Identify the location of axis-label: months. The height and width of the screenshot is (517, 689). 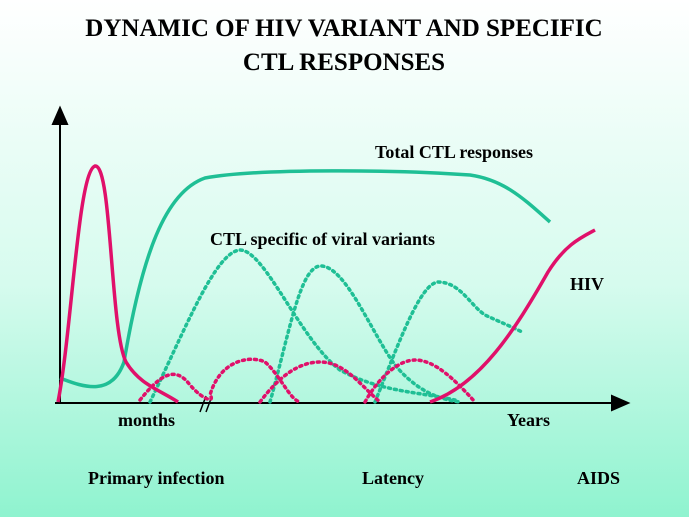
(146, 420).